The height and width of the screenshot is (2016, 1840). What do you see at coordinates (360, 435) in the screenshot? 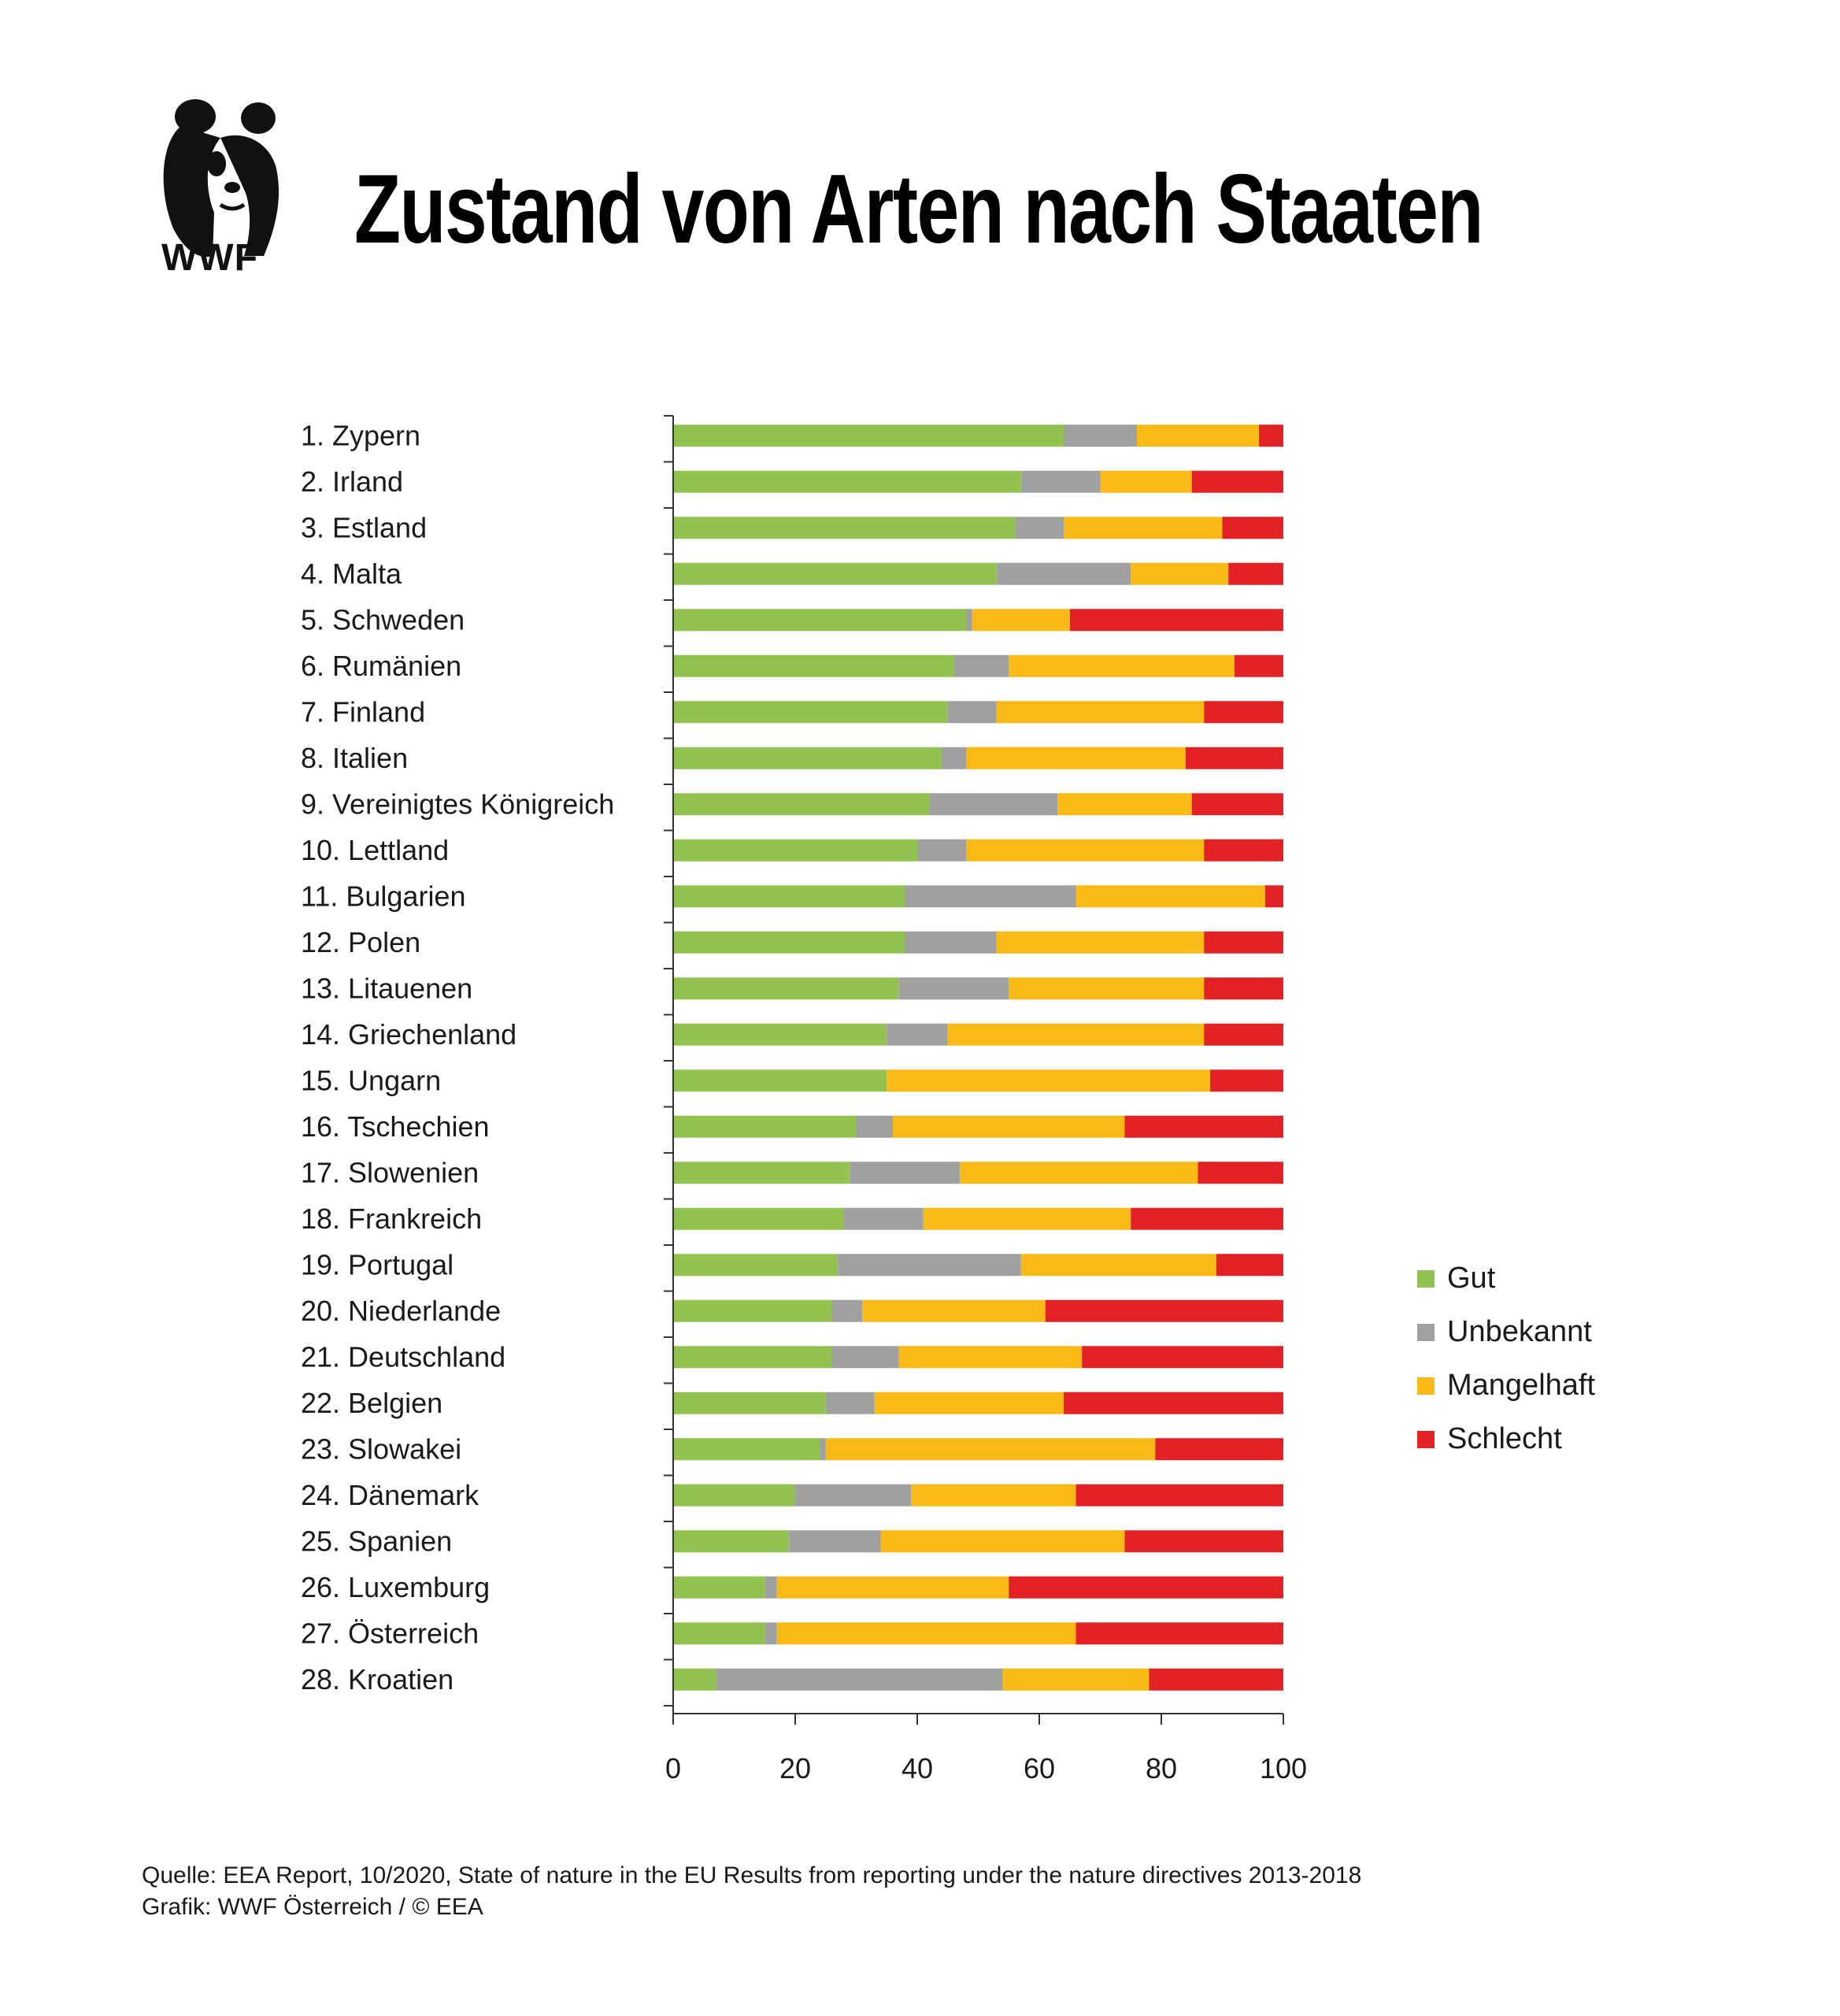
I see `category-label: 1. Zypern` at bounding box center [360, 435].